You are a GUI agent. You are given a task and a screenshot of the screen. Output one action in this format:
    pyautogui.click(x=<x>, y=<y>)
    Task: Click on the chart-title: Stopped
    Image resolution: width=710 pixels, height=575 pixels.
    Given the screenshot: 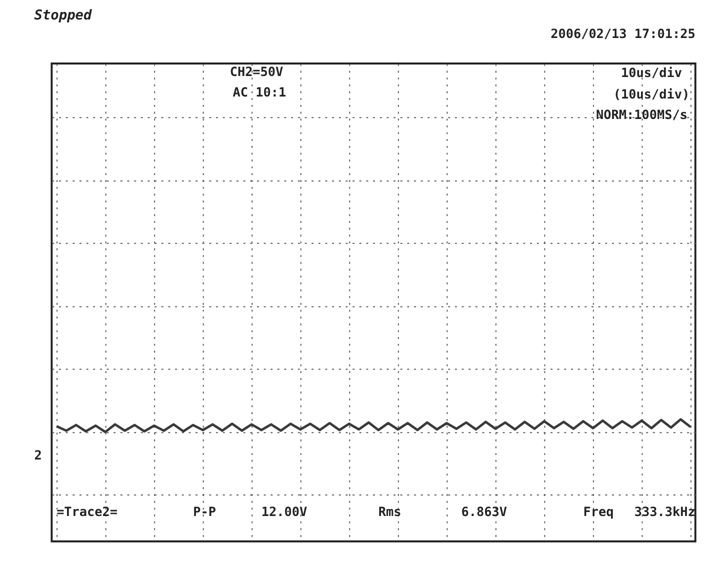 What is the action you would take?
    pyautogui.click(x=63, y=16)
    